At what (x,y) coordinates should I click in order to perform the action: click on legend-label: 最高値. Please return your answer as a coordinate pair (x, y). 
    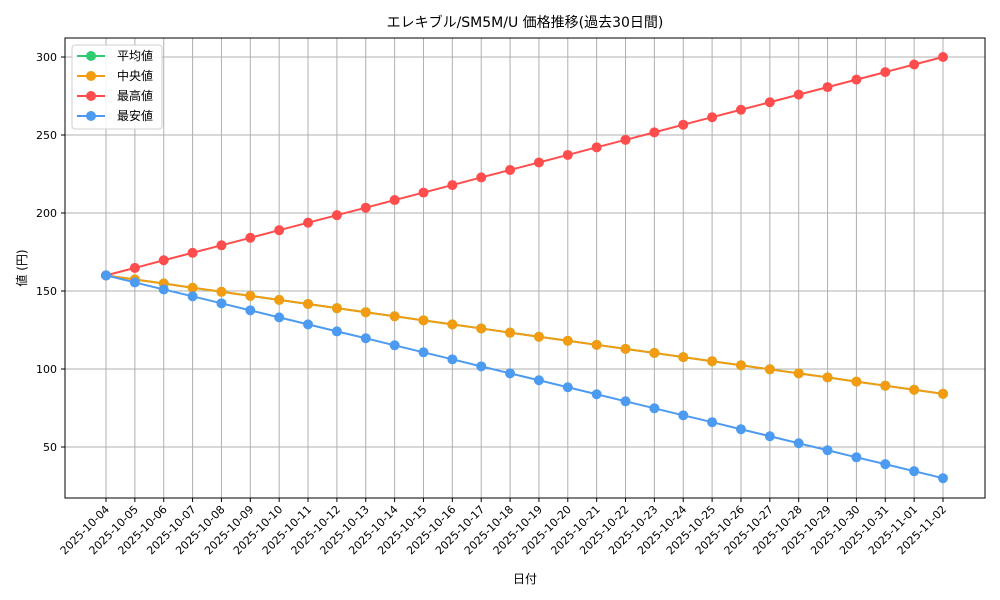
    Looking at the image, I should click on (135, 95).